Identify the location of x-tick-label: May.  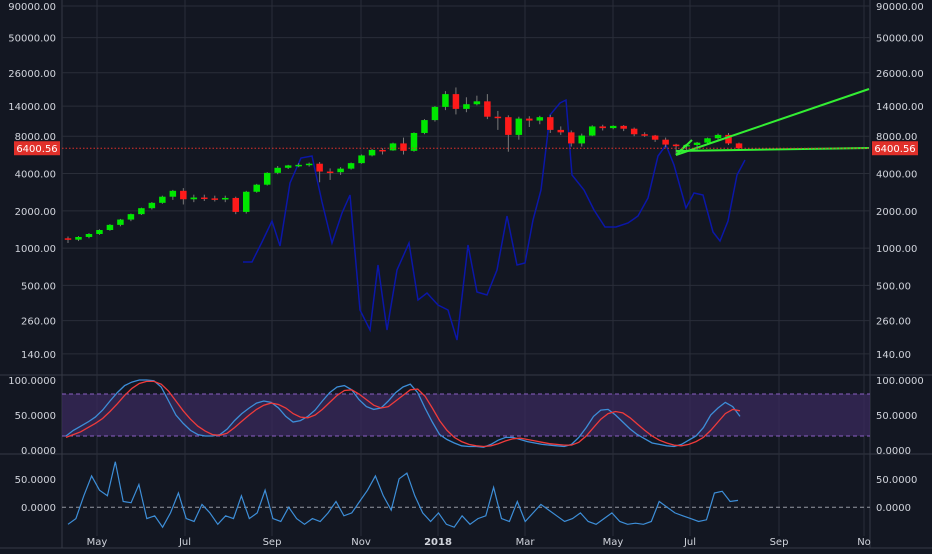
(613, 542).